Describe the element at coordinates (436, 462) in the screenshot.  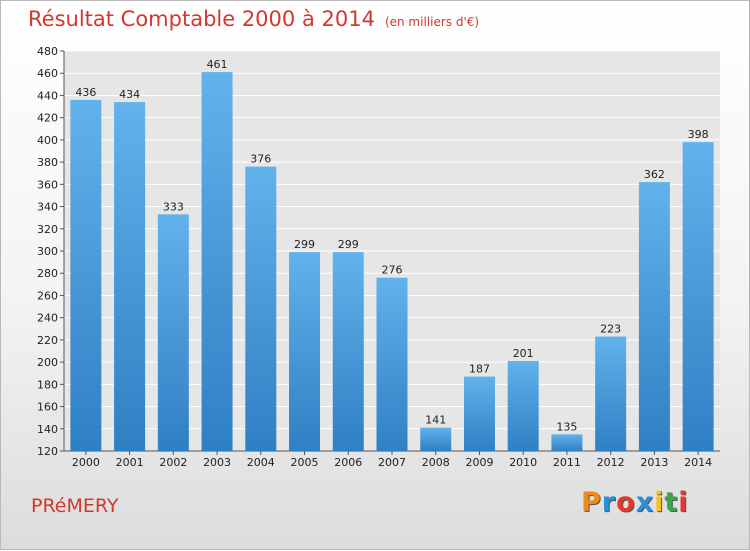
I see `x-tick-label: 2008` at that location.